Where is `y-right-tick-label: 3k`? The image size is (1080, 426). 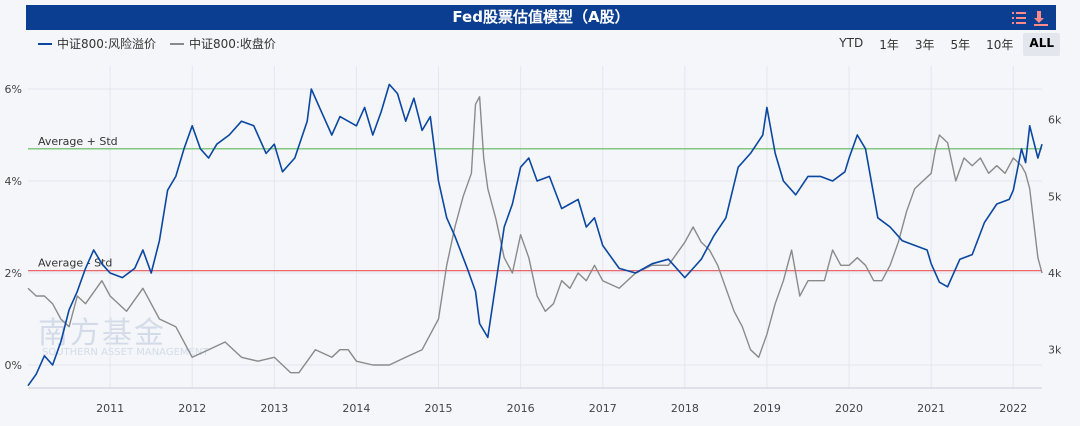 y-right-tick-label: 3k is located at coordinates (1055, 350).